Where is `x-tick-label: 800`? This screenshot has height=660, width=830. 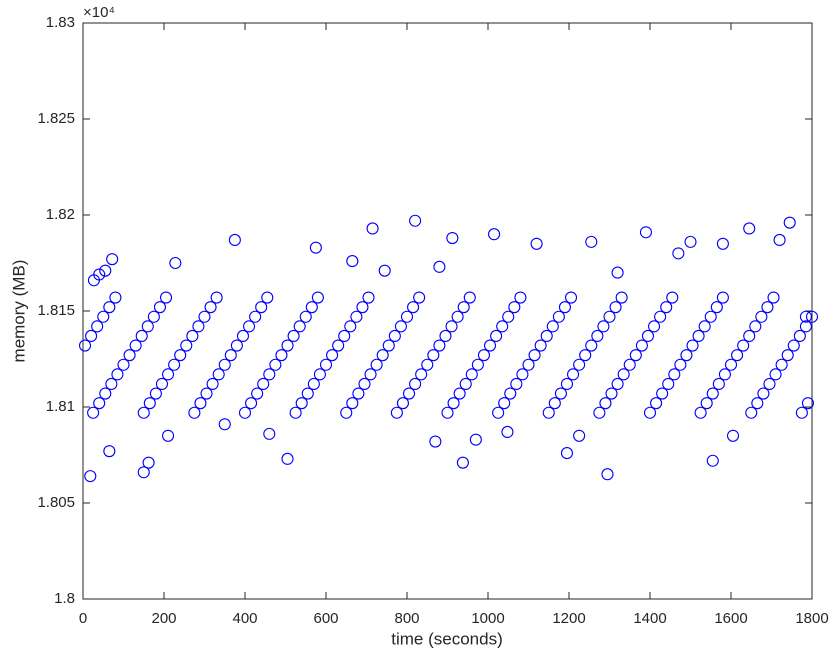 x-tick-label: 800 is located at coordinates (406, 618).